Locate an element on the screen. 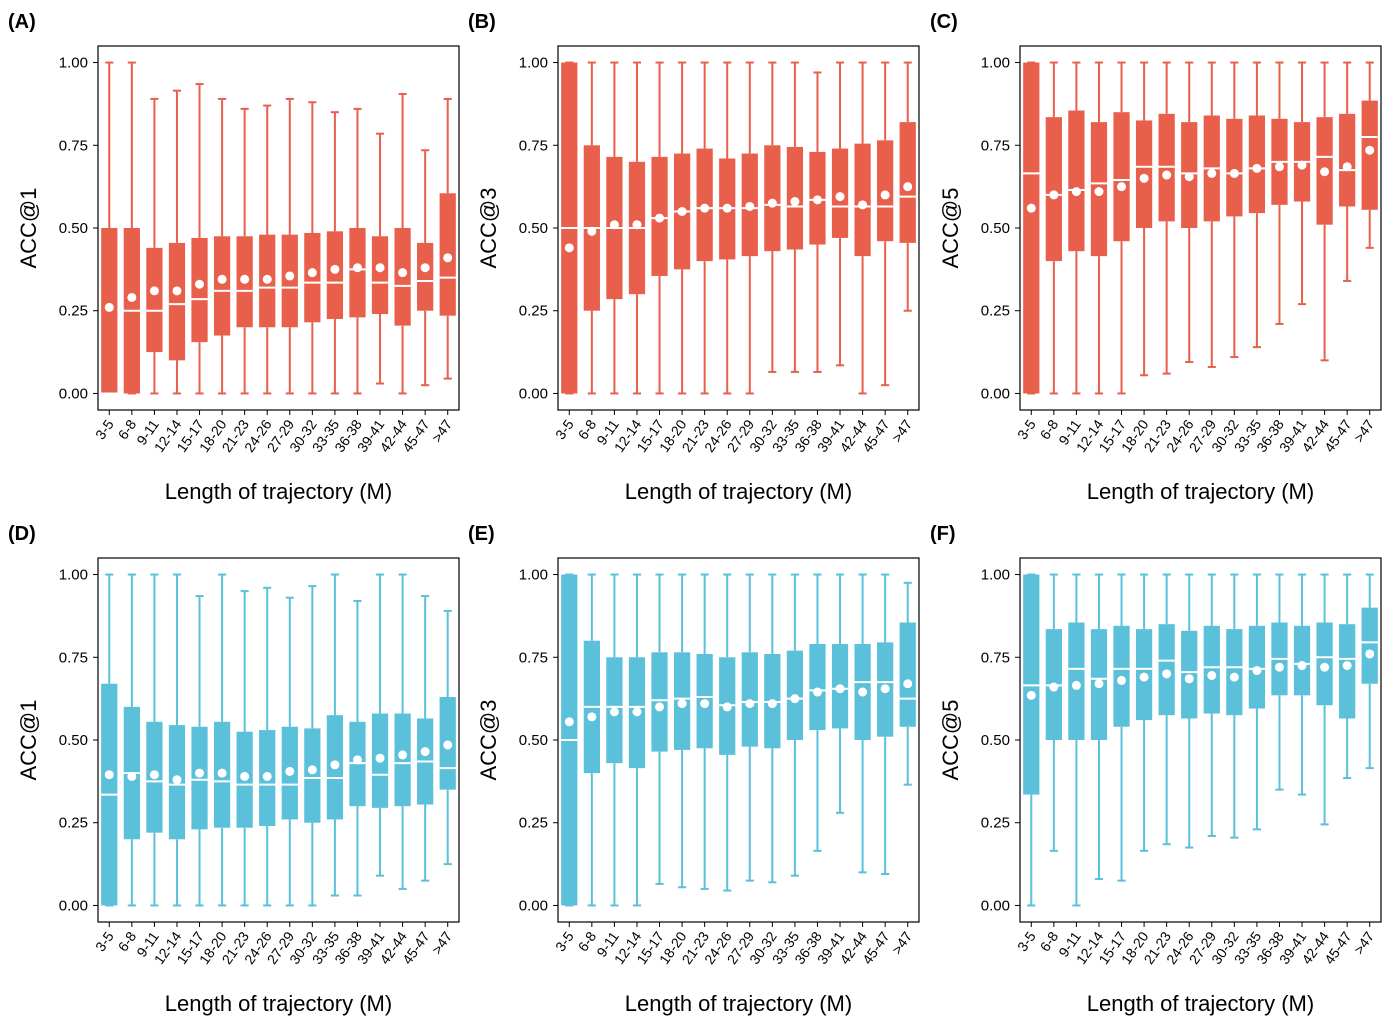 This screenshot has height=1023, width=1393. y-axis-label: ACC@3 is located at coordinates (488, 739).